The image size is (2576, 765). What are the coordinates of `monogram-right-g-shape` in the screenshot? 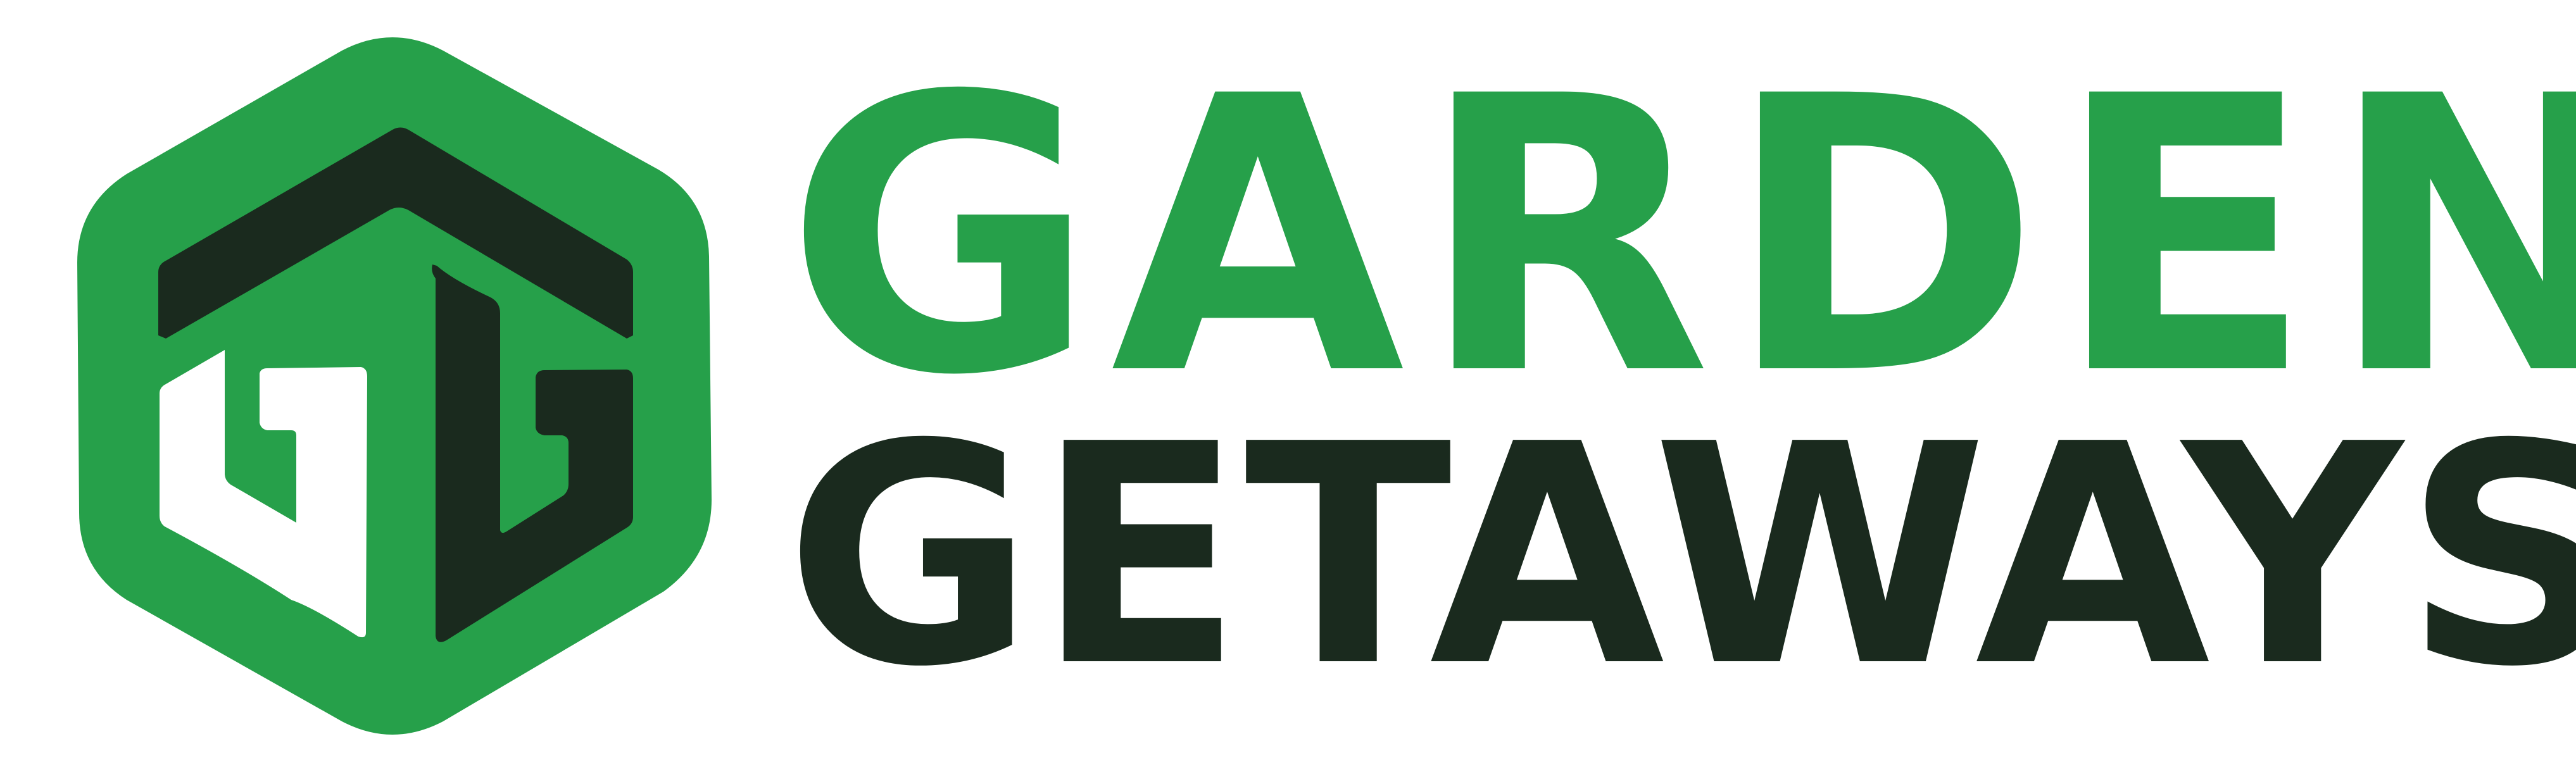 It's located at (532, 453).